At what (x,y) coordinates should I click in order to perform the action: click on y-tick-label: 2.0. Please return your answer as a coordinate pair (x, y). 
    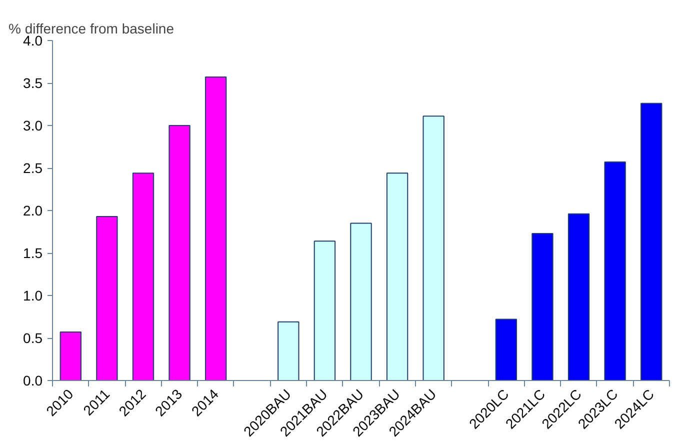
    Looking at the image, I should click on (33, 210).